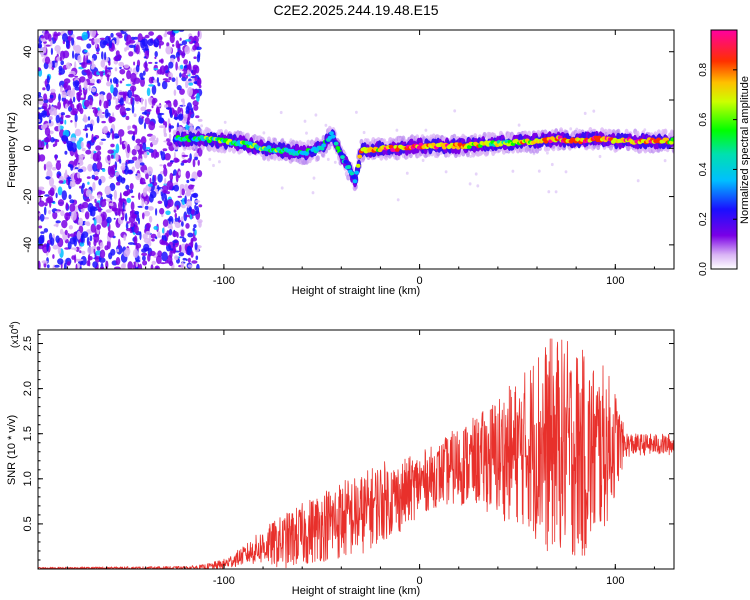 Image resolution: width=750 pixels, height=600 pixels. I want to click on spectrogram-ytick-label: -20, so click(28, 197).